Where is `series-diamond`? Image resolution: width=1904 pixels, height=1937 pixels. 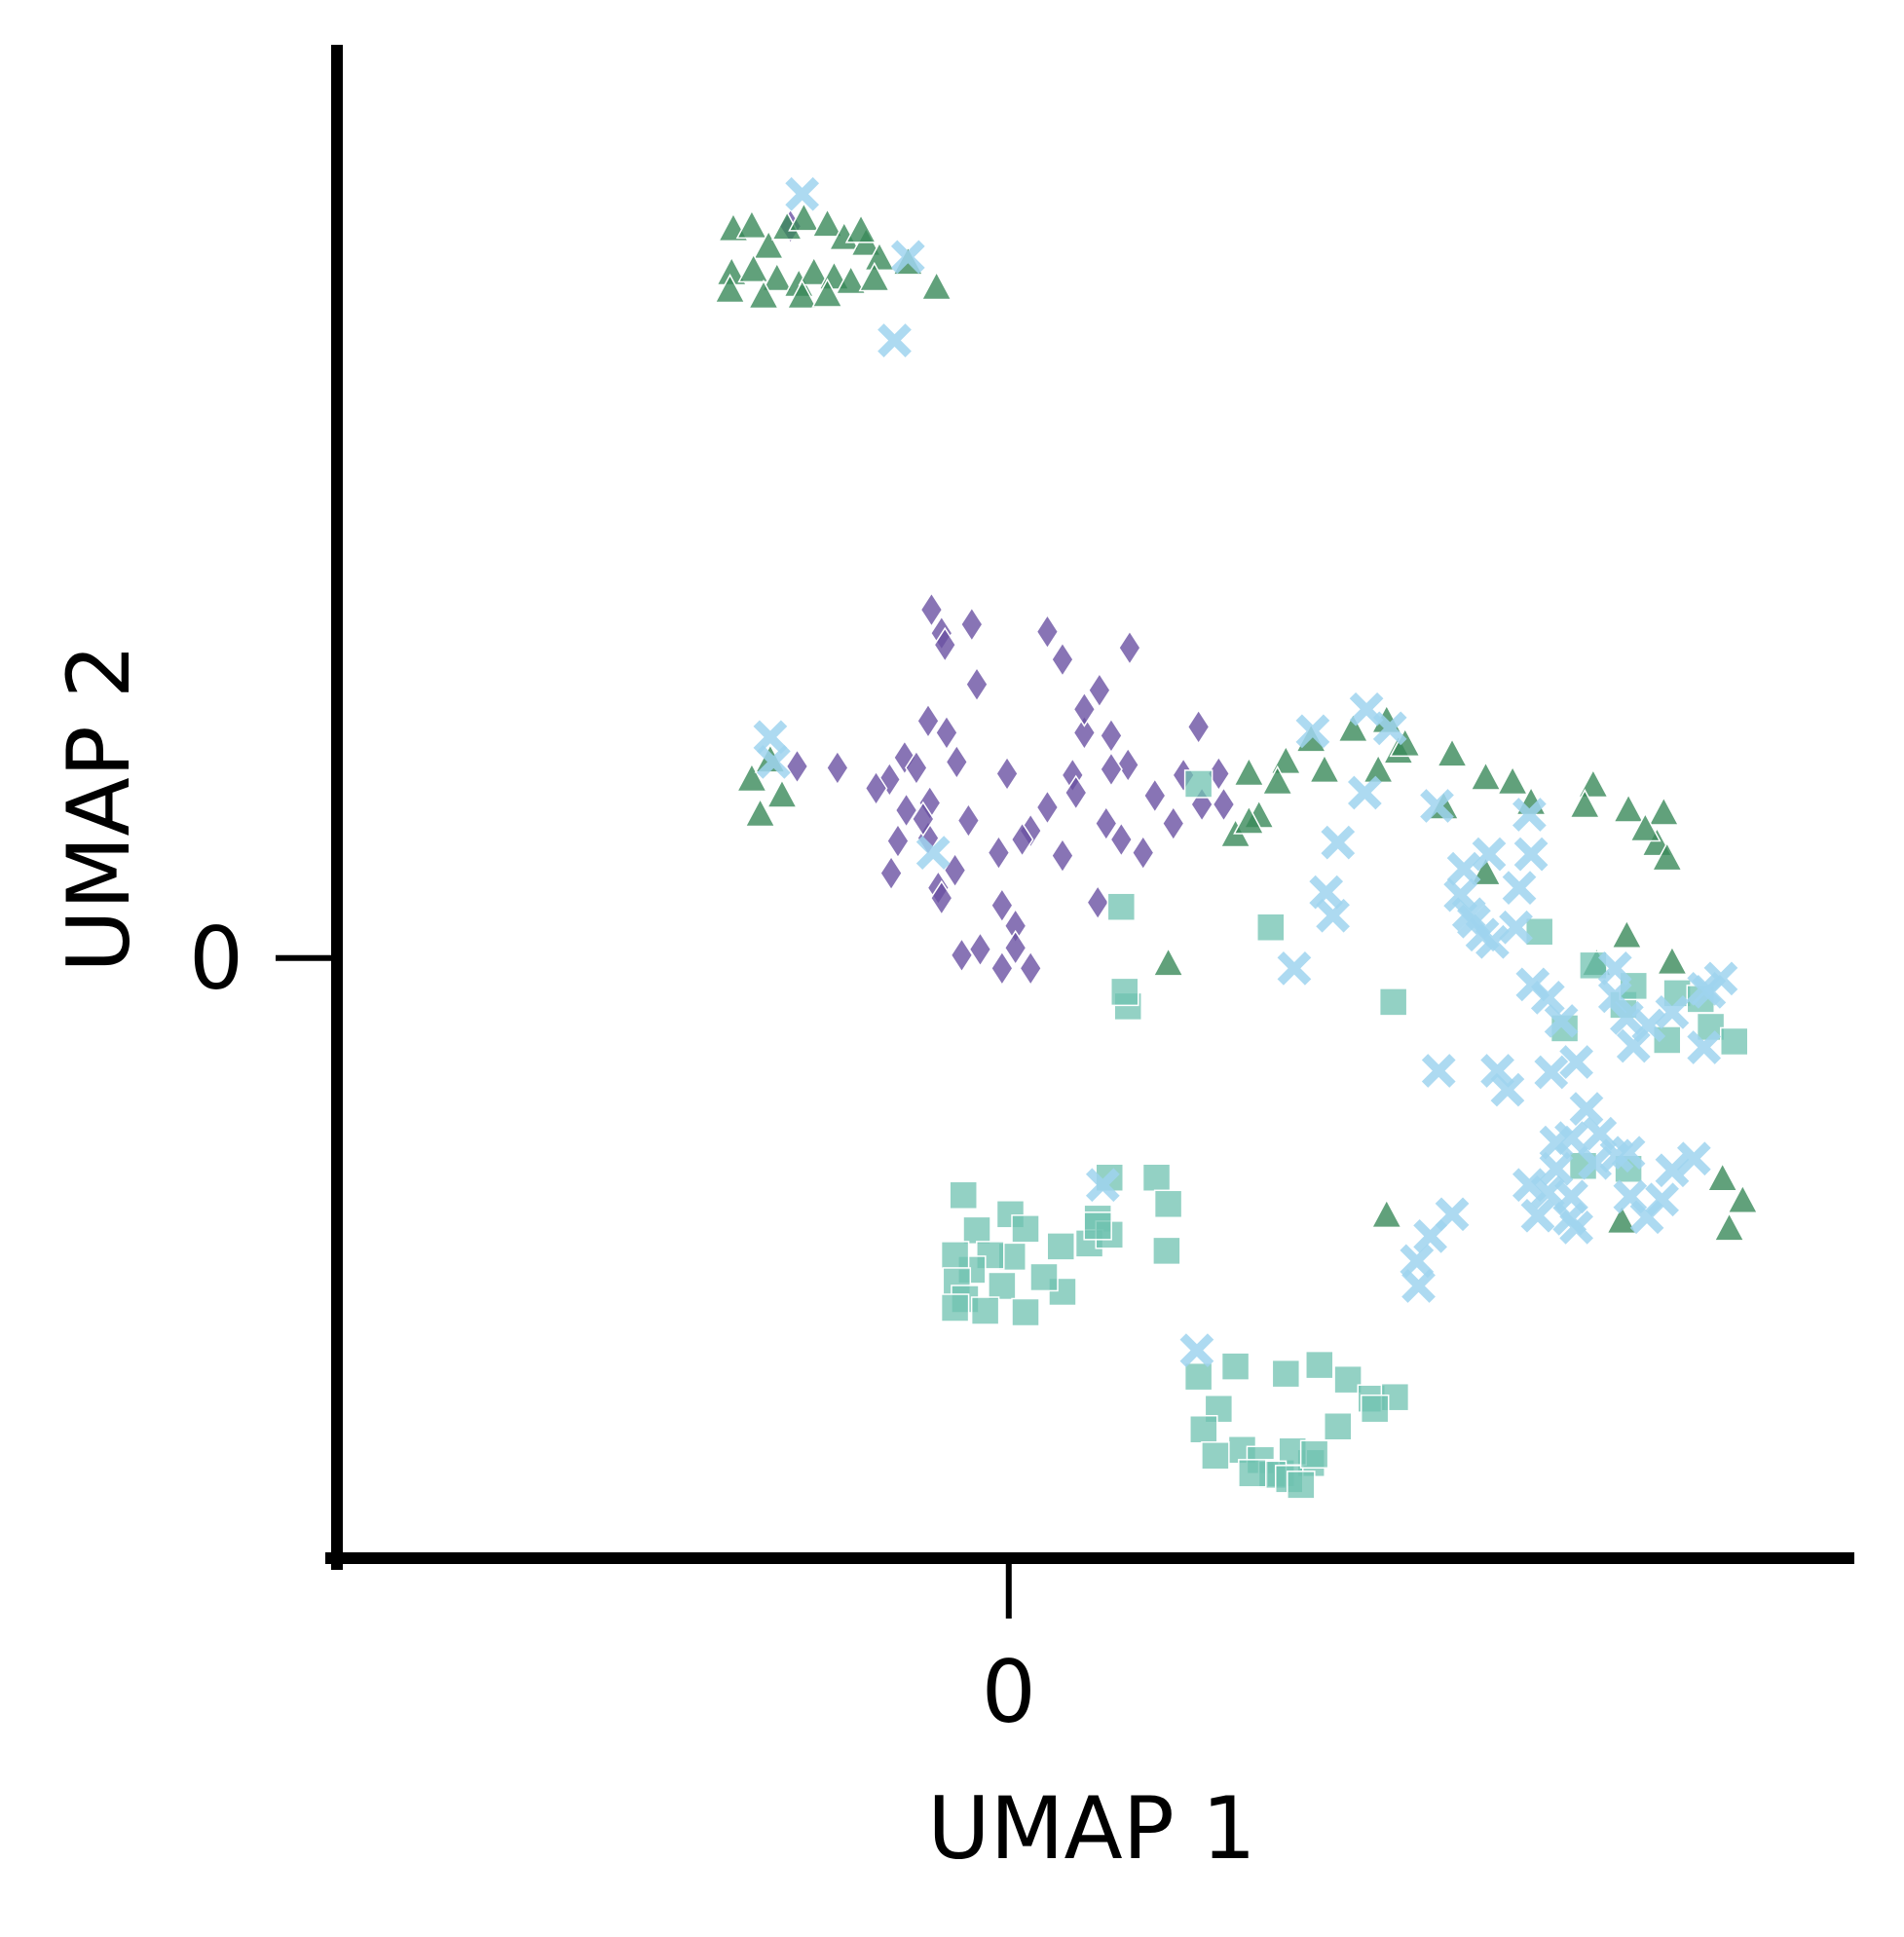
series-diamond is located at coordinates (1007, 597).